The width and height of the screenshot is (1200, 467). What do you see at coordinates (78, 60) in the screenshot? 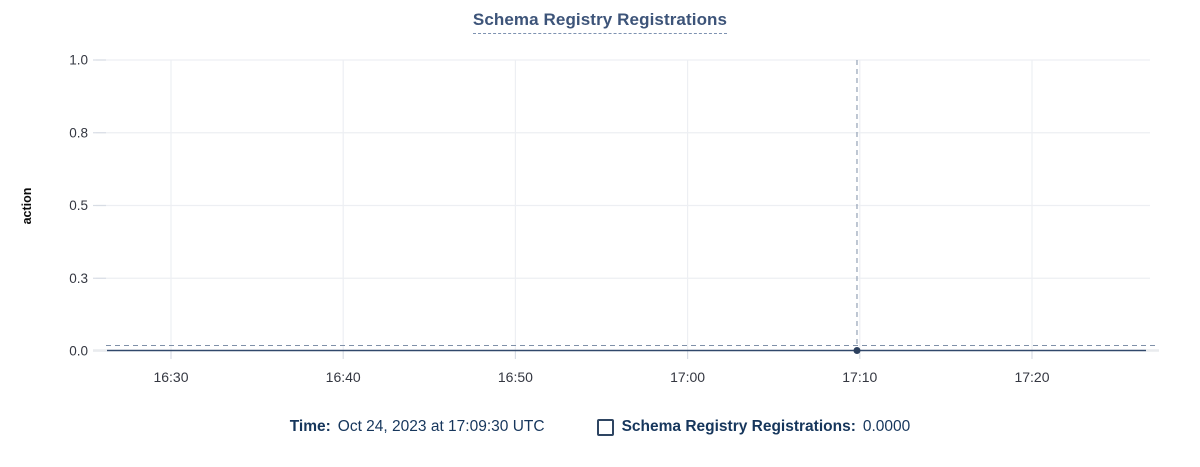
I see `y-tick-label: 1.0` at bounding box center [78, 60].